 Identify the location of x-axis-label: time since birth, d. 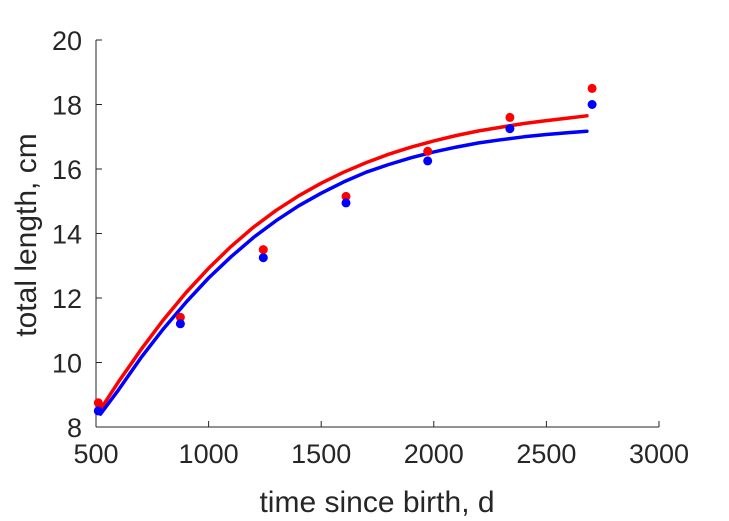
(376, 502).